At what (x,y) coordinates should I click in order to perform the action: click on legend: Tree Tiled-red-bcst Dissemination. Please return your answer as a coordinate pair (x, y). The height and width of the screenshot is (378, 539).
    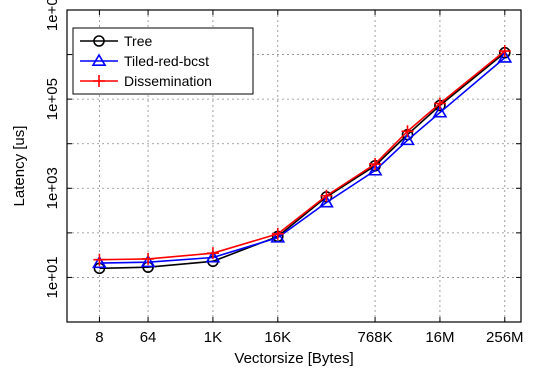
    Looking at the image, I should click on (163, 61).